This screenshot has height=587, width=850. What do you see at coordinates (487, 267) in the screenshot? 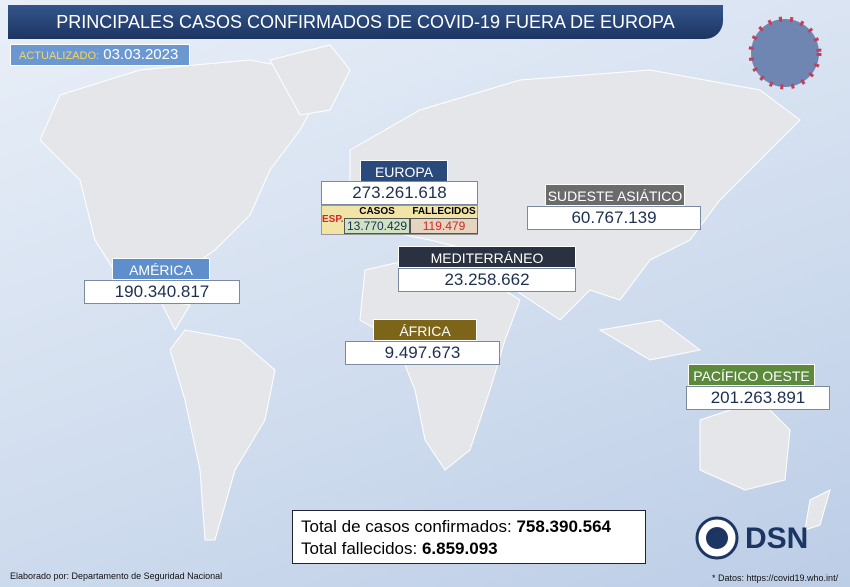
I see `region-name: MEDITERRÁNEO ORIENTAL` at bounding box center [487, 267].